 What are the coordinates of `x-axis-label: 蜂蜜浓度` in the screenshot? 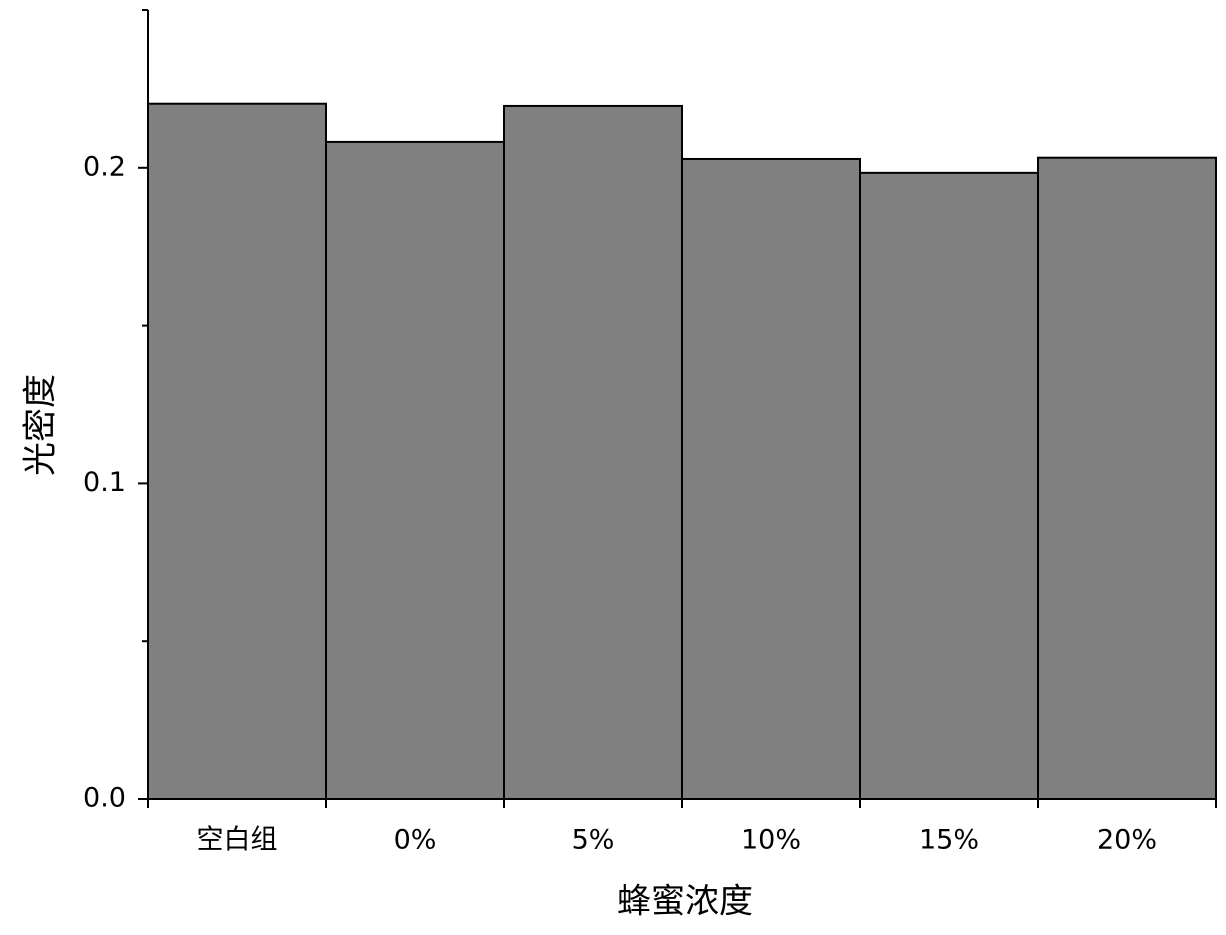 It's located at (685, 902).